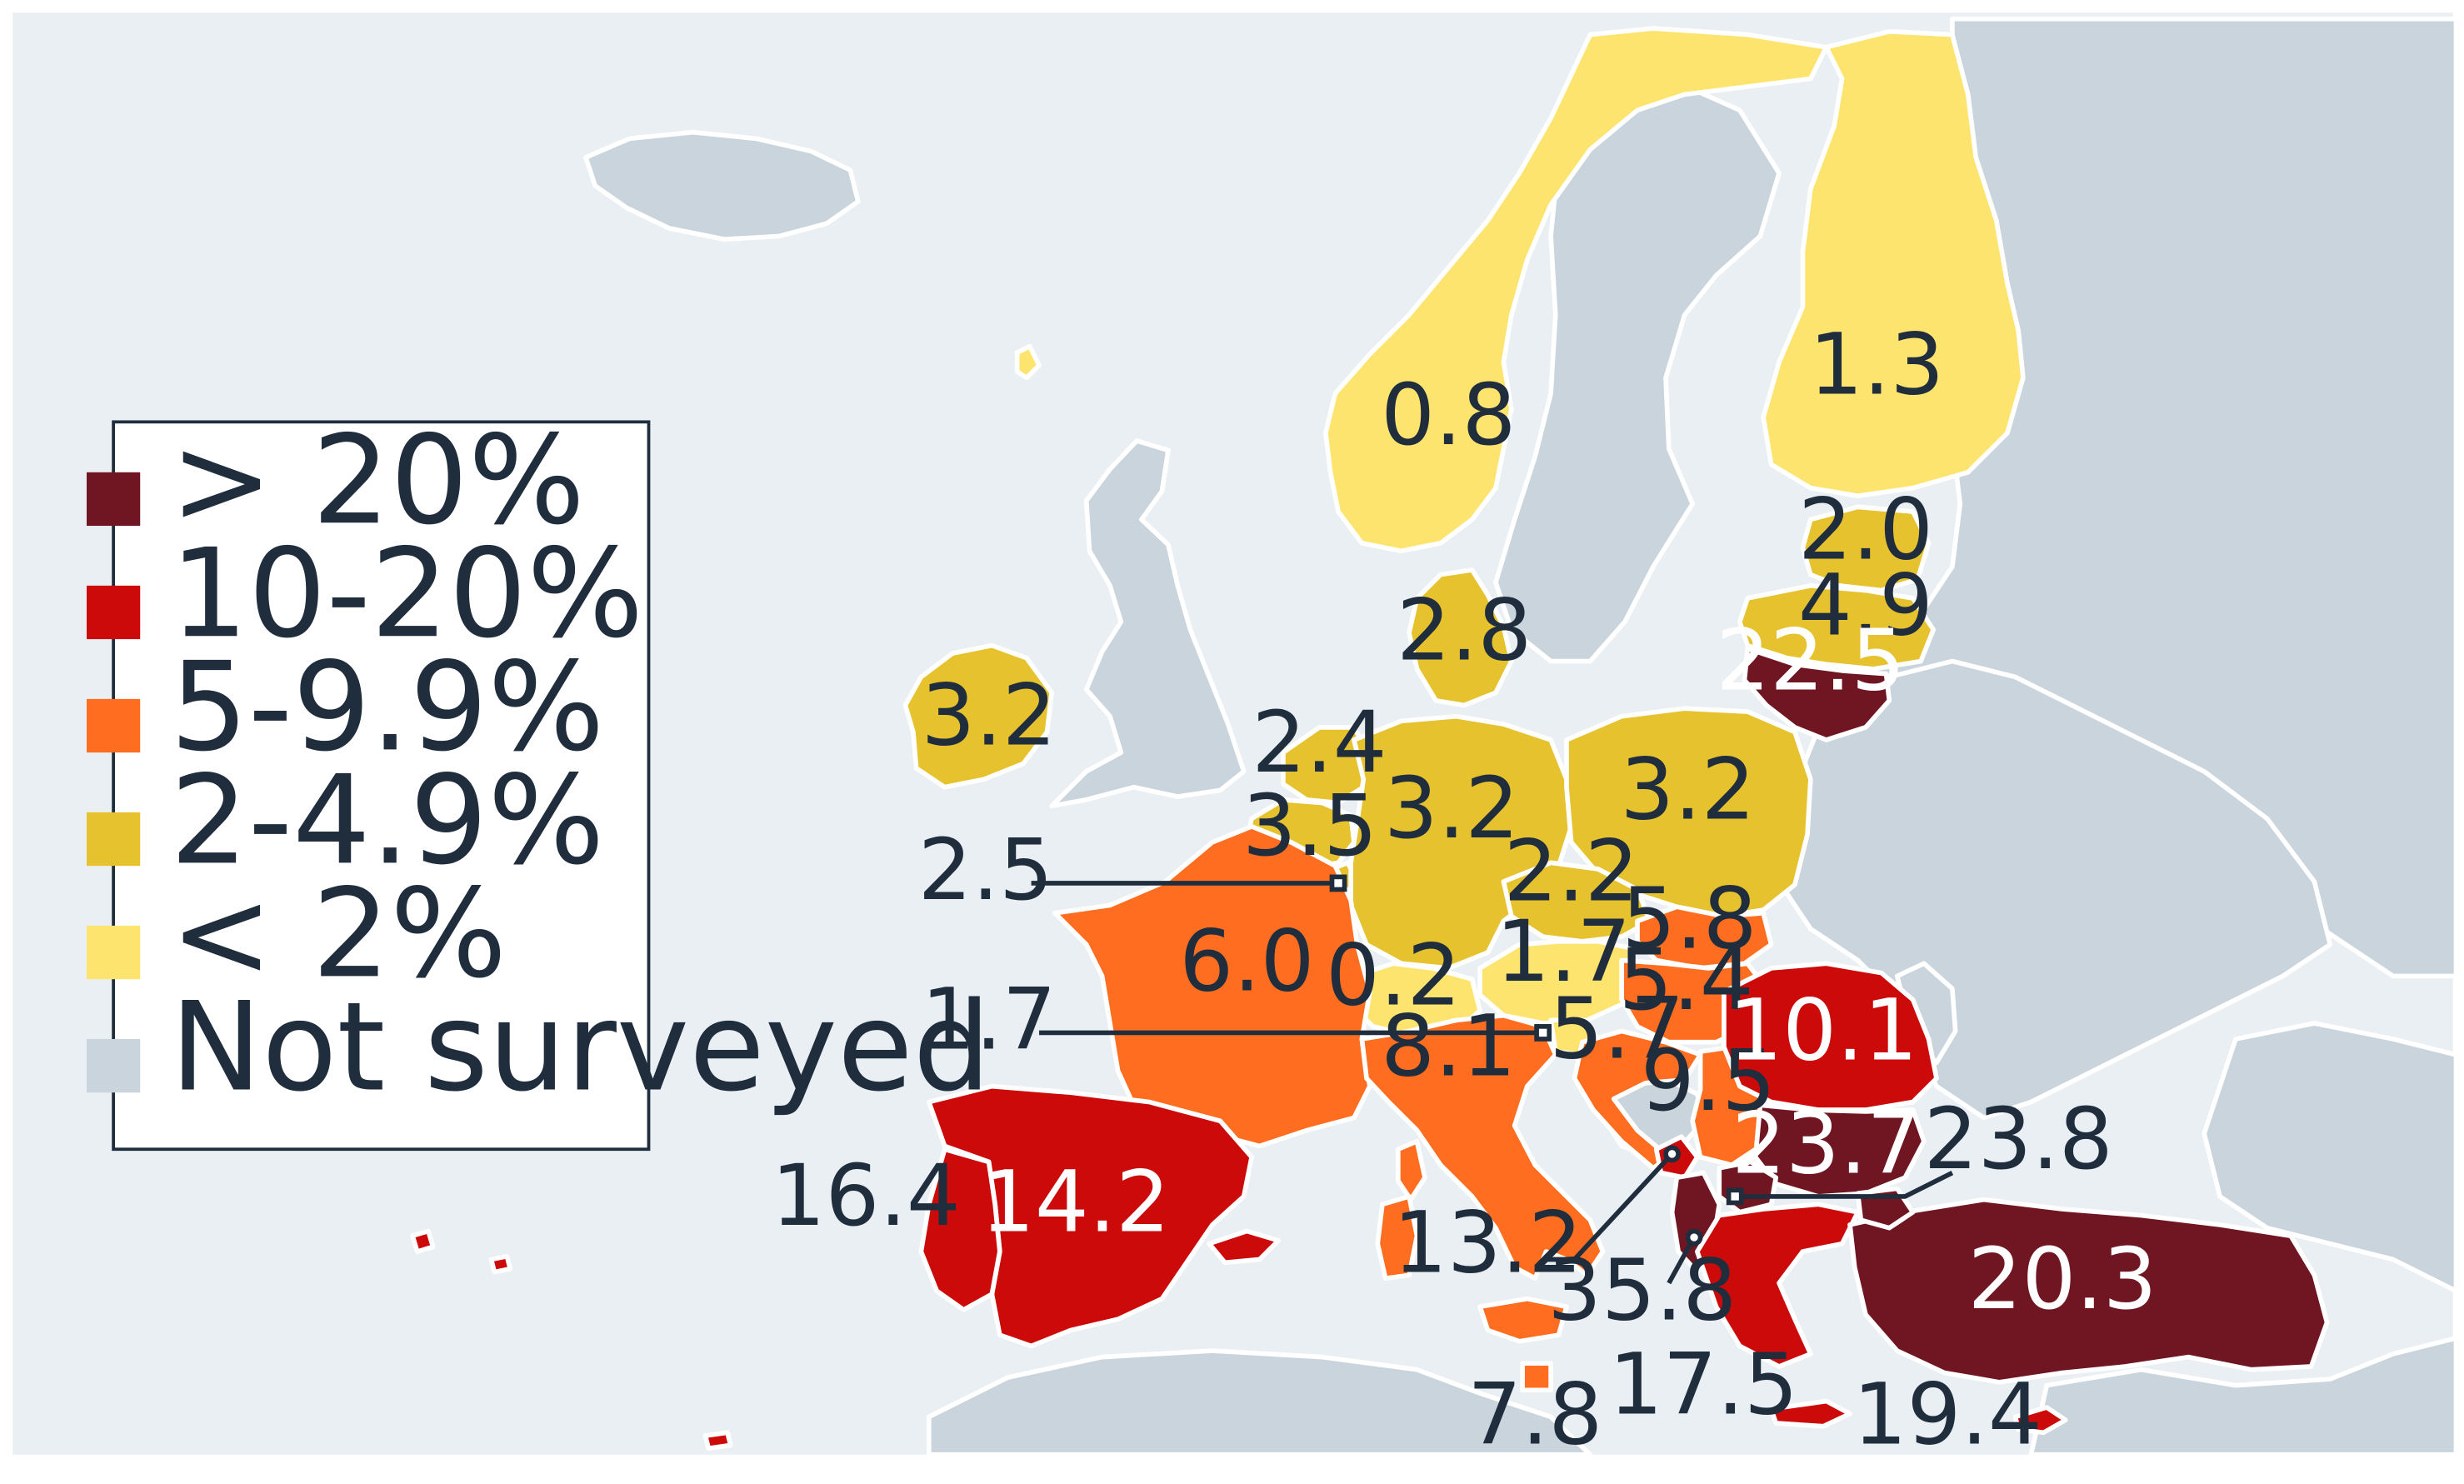  Describe the element at coordinates (1448, 1046) in the screenshot. I see `label-italy: 8.1` at that location.